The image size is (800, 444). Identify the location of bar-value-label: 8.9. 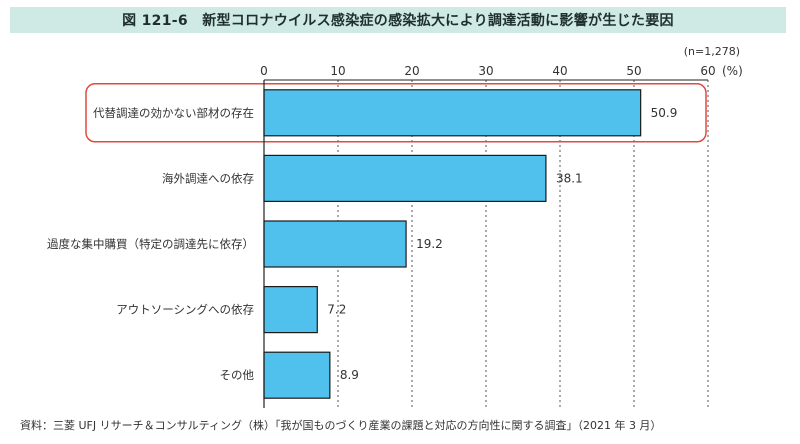
(349, 375).